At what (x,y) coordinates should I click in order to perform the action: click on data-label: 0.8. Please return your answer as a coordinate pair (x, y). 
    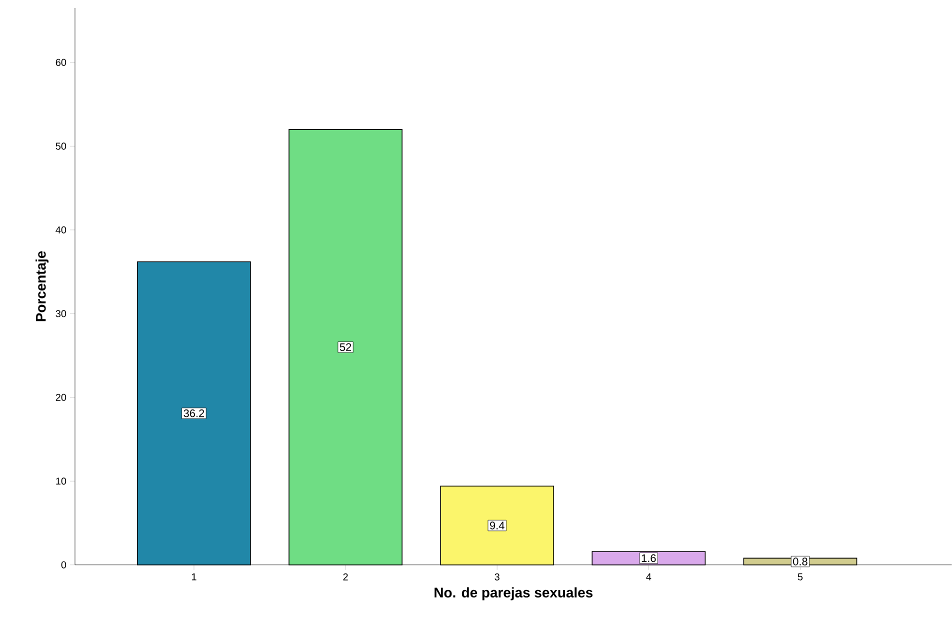
    Looking at the image, I should click on (800, 562).